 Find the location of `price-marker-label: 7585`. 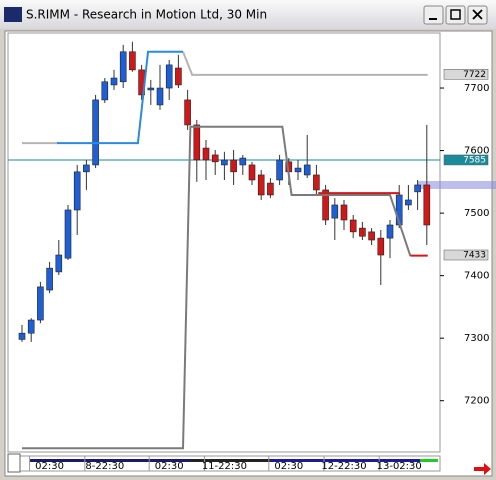

price-marker-label: 7585 is located at coordinates (474, 160).